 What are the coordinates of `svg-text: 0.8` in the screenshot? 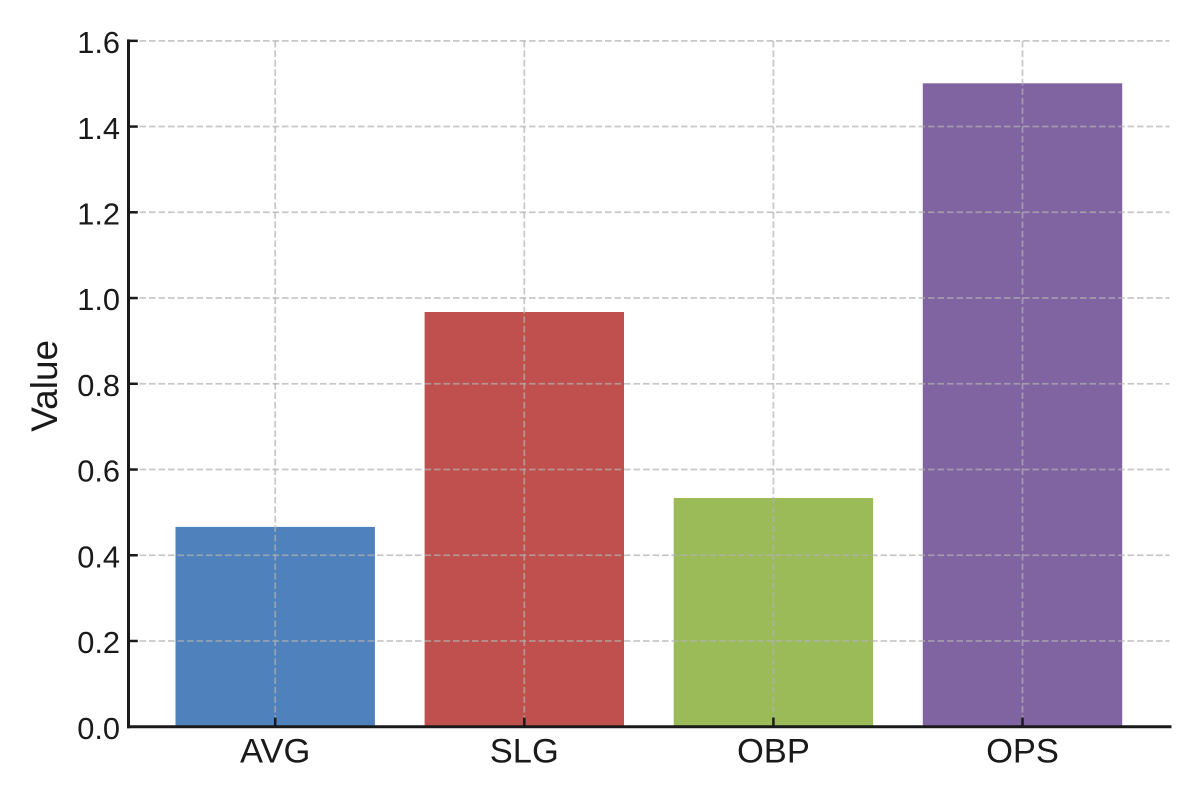 It's located at (98, 385).